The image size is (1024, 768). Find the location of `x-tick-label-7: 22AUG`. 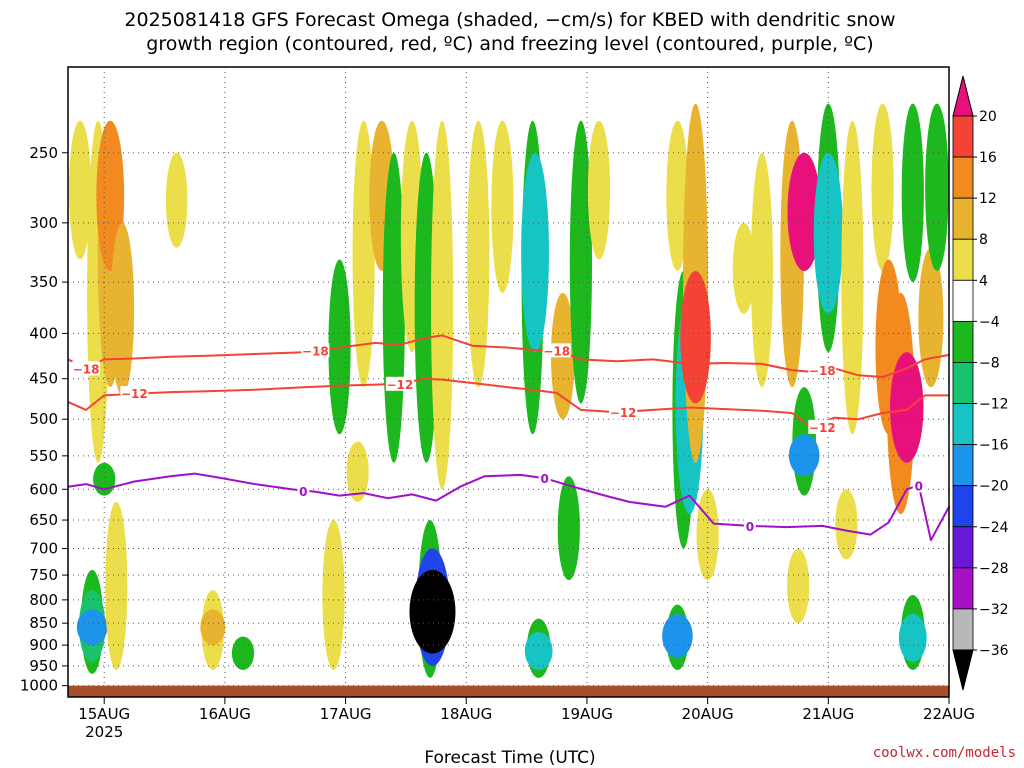

x-tick-label-7: 22AUG is located at coordinates (949, 714).